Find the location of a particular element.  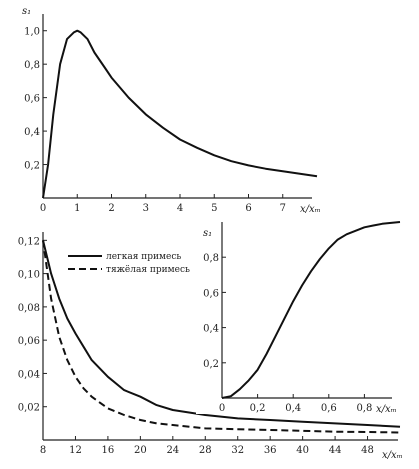

inset-xtick-label: 0,8 is located at coordinates (364, 408).